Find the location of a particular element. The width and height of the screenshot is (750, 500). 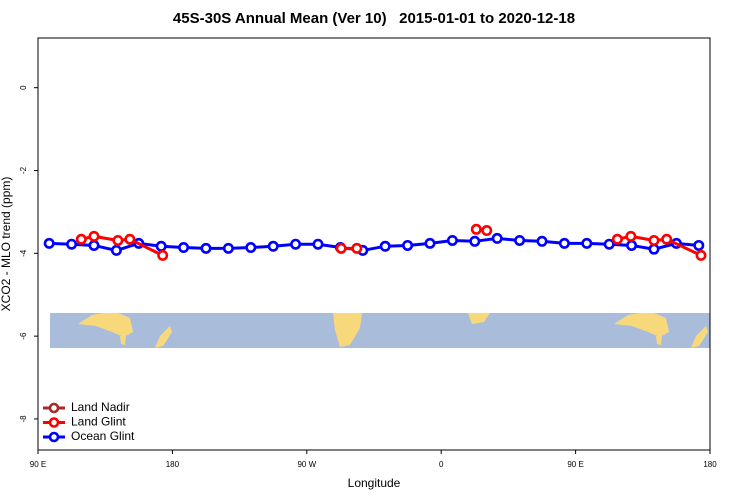

map-strip is located at coordinates (380, 330).